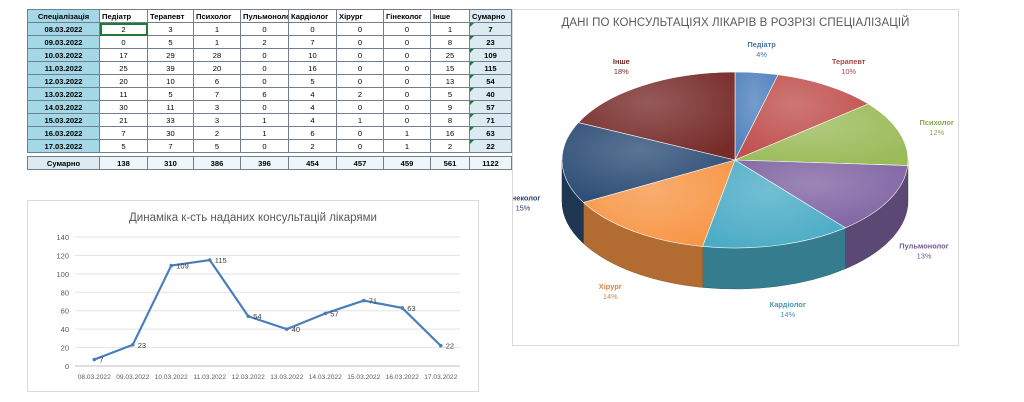  Describe the element at coordinates (170, 55) in the screenshot. I see `value-cell: 29` at that location.